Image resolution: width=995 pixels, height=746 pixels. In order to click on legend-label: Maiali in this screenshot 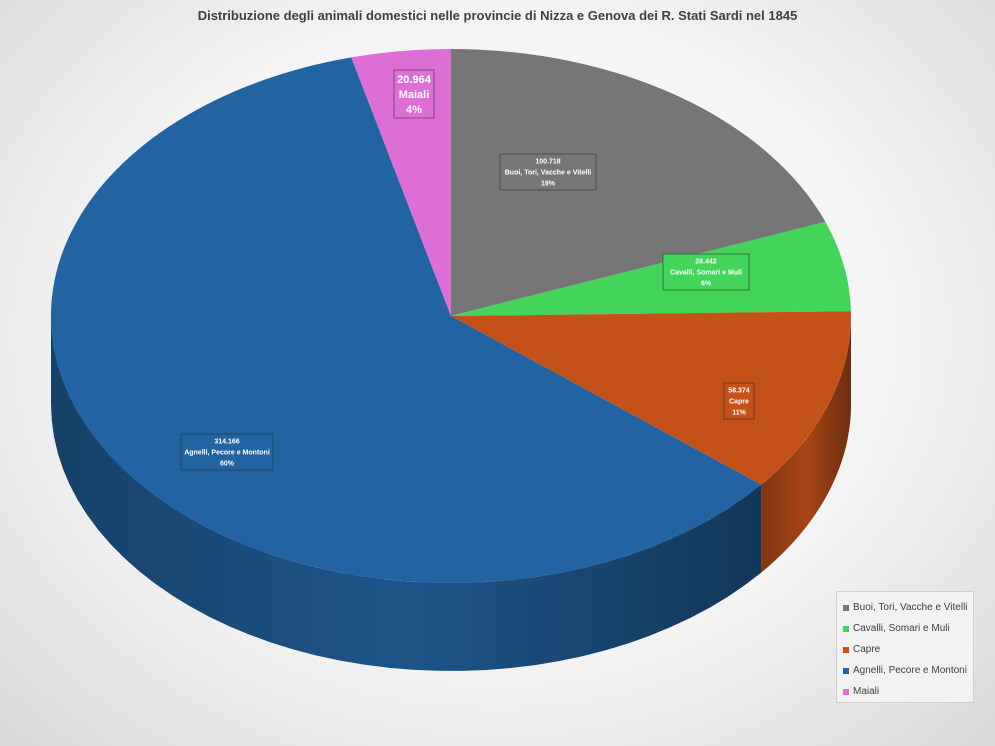, I will do `click(866, 691)`.